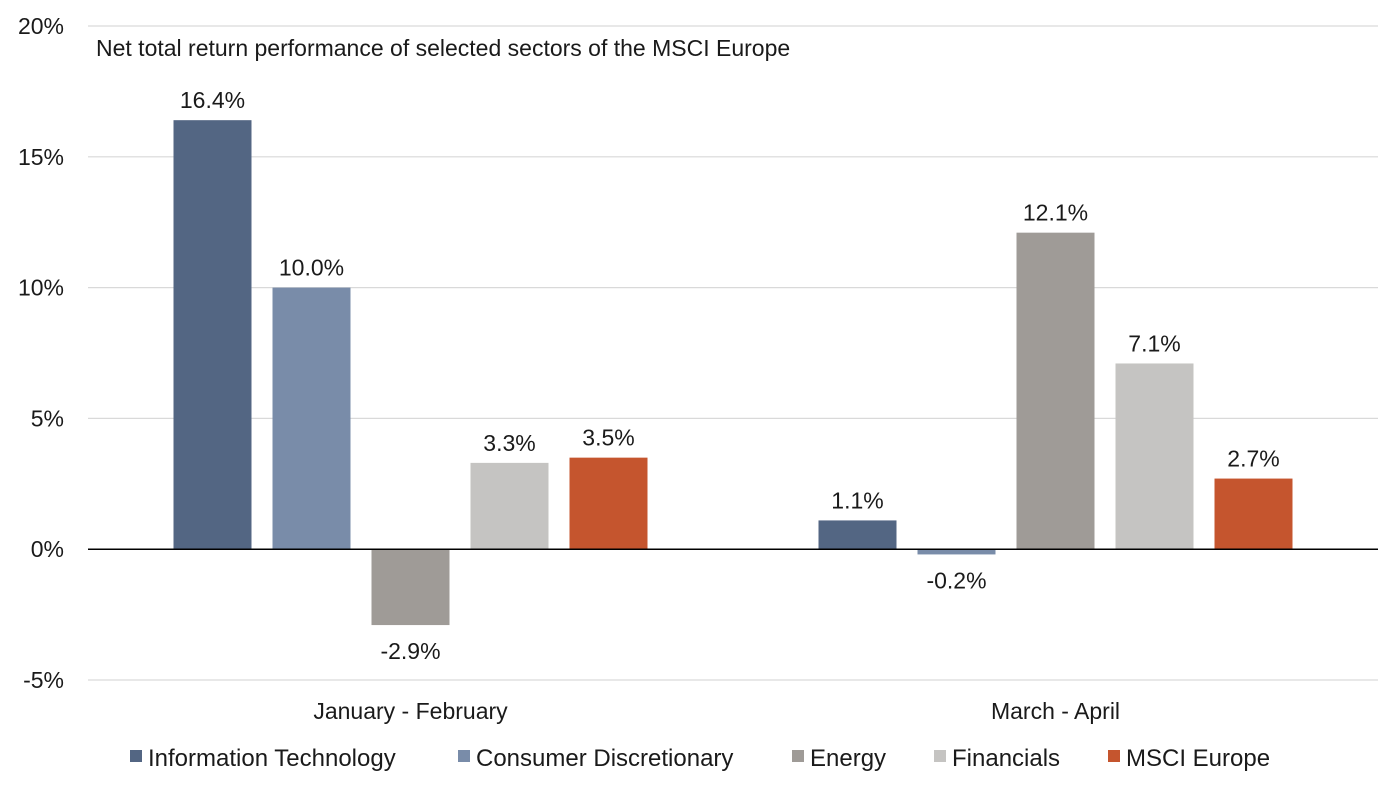  What do you see at coordinates (1154, 343) in the screenshot?
I see `data-label: 7.1%` at bounding box center [1154, 343].